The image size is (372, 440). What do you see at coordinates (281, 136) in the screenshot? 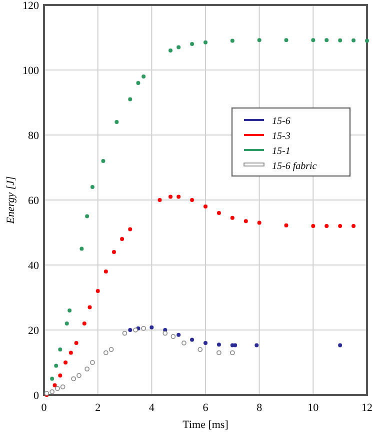
I see `legend-label: 15-3` at bounding box center [281, 136].